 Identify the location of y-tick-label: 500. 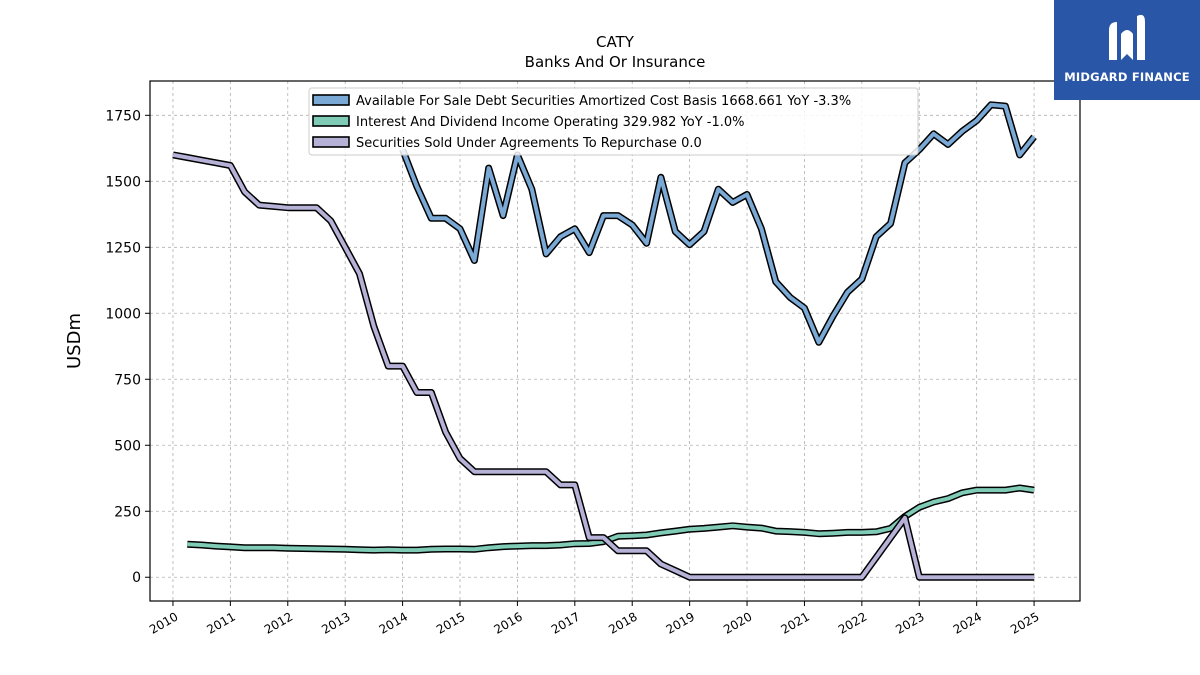
(127, 446).